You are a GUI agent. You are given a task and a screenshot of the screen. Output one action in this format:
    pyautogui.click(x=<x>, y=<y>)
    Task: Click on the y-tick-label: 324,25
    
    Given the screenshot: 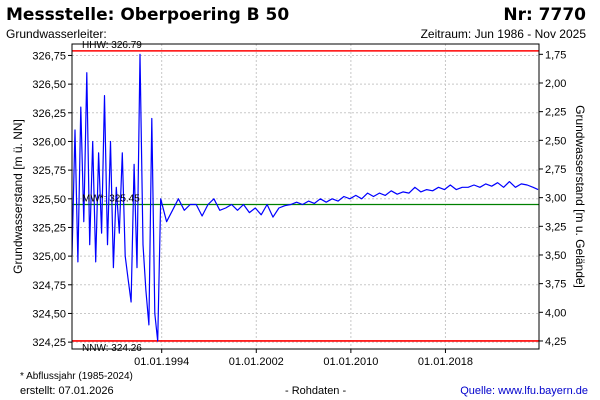 What is the action you would take?
    pyautogui.click(x=49, y=343)
    